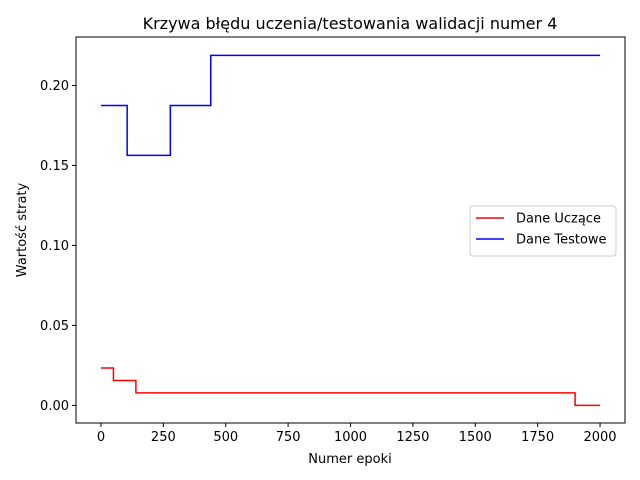  Describe the element at coordinates (412, 437) in the screenshot. I see `x-tick-label-5: 1250` at that location.